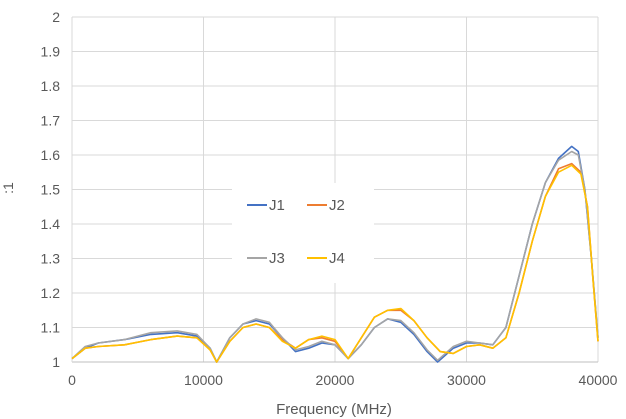  What do you see at coordinates (277, 258) in the screenshot?
I see `legend-label-j3: J3` at bounding box center [277, 258].